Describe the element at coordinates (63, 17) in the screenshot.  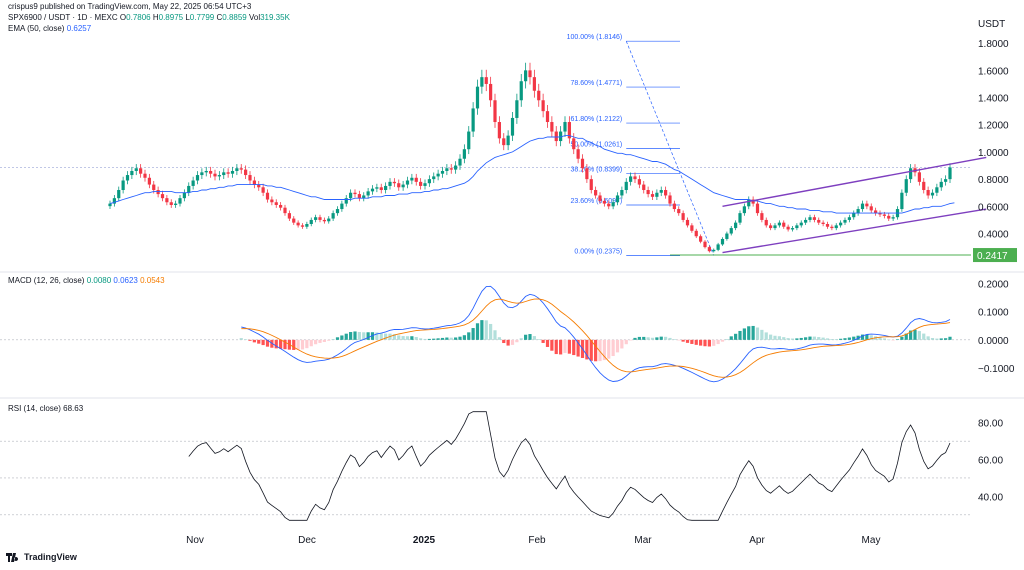
I see `symbol-name: SPX6900 / USDT · 1D · MEXC` at that location.